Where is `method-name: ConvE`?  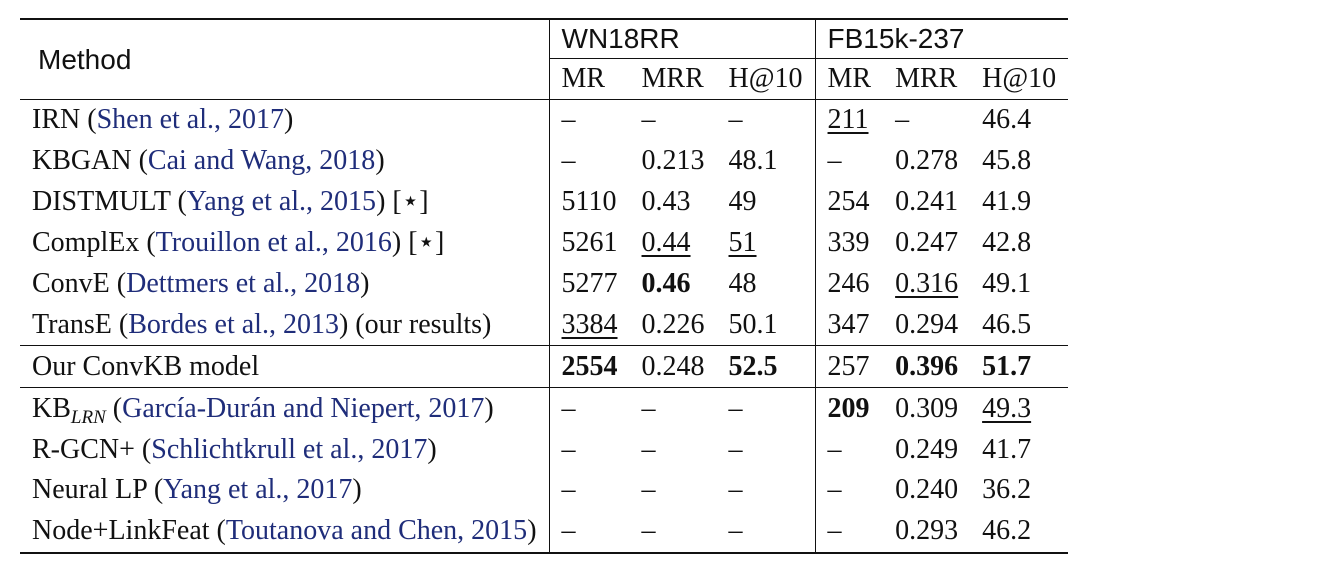 method-name: ConvE is located at coordinates (71, 283).